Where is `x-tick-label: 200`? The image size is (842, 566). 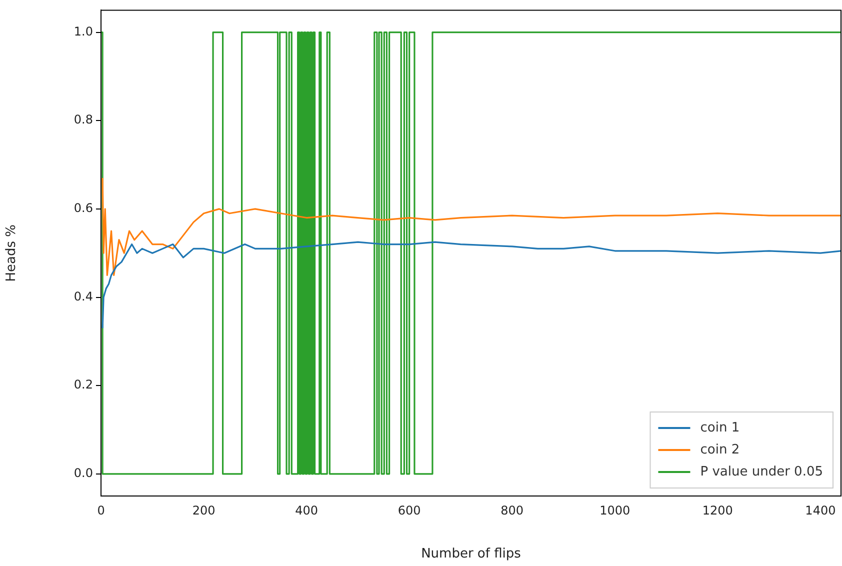 x-tick-label: 200 is located at coordinates (204, 510).